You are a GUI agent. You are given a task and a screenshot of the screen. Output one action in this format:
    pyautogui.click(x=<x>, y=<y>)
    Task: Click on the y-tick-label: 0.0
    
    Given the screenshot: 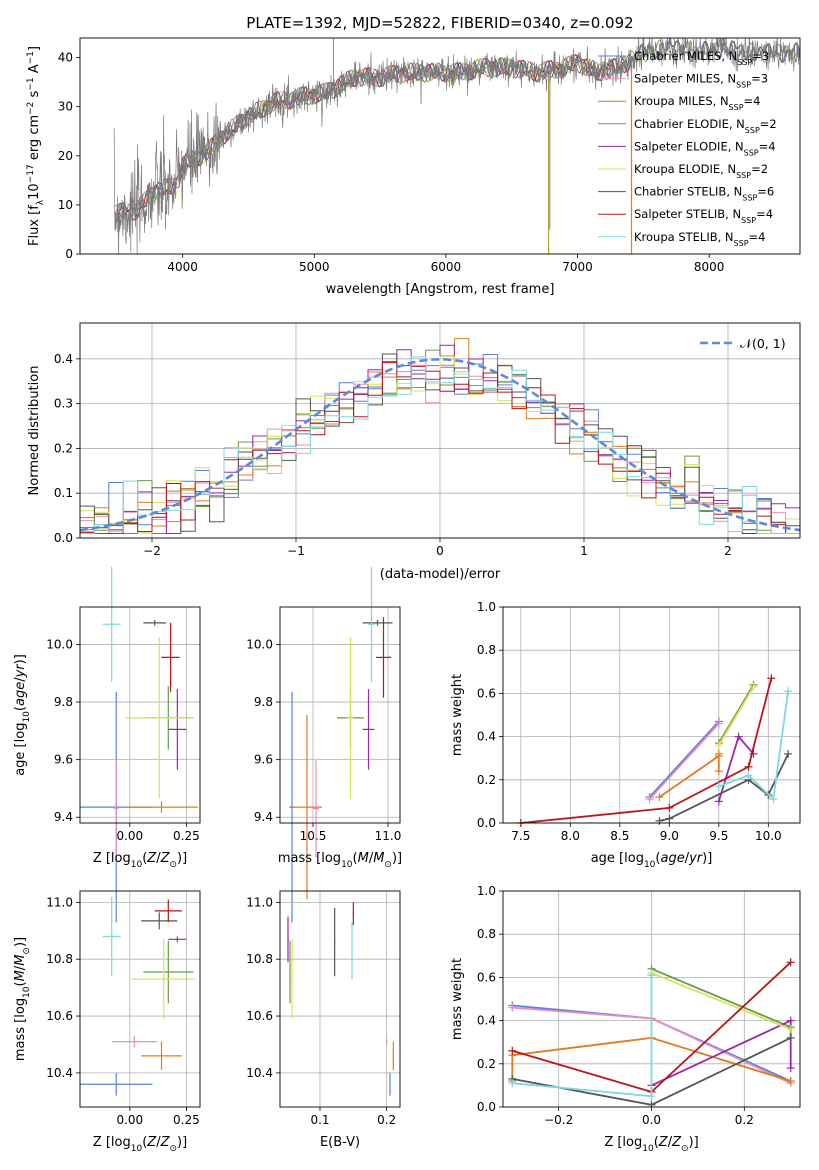 What is the action you would take?
    pyautogui.click(x=63, y=538)
    